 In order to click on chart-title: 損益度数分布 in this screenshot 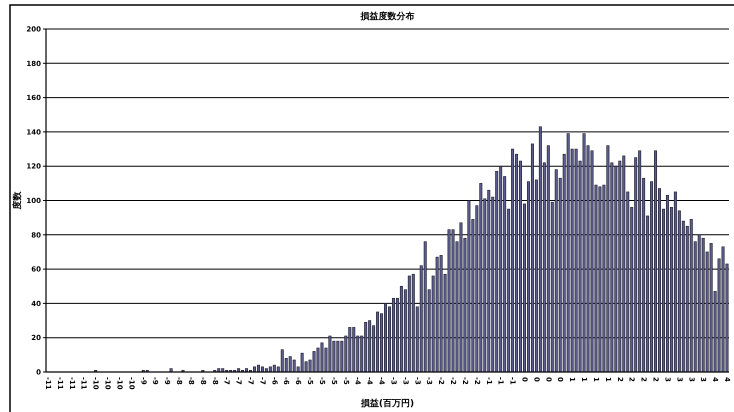, I will do `click(387, 16)`.